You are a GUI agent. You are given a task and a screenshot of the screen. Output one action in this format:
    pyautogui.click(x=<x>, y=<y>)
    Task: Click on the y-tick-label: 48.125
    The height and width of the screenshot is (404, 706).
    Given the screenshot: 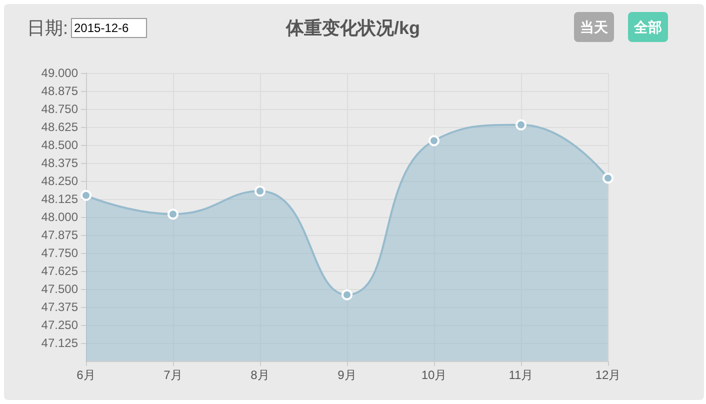 What is the action you would take?
    pyautogui.click(x=59, y=199)
    